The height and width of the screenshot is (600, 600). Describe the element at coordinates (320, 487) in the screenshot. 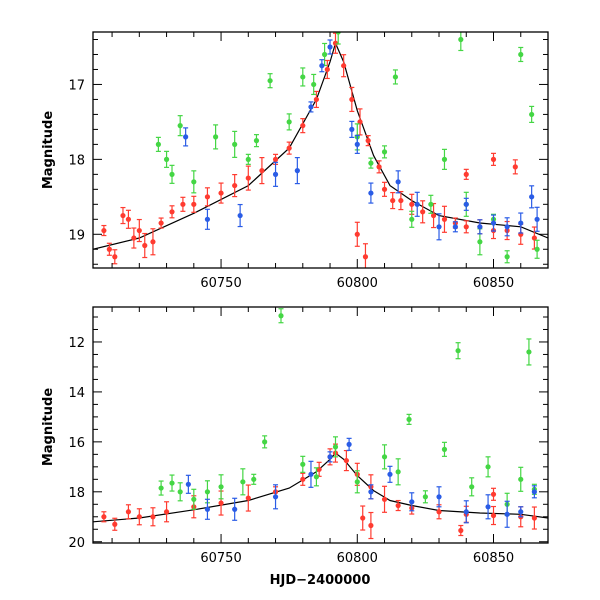

I see `bottom-curve-layer` at that location.